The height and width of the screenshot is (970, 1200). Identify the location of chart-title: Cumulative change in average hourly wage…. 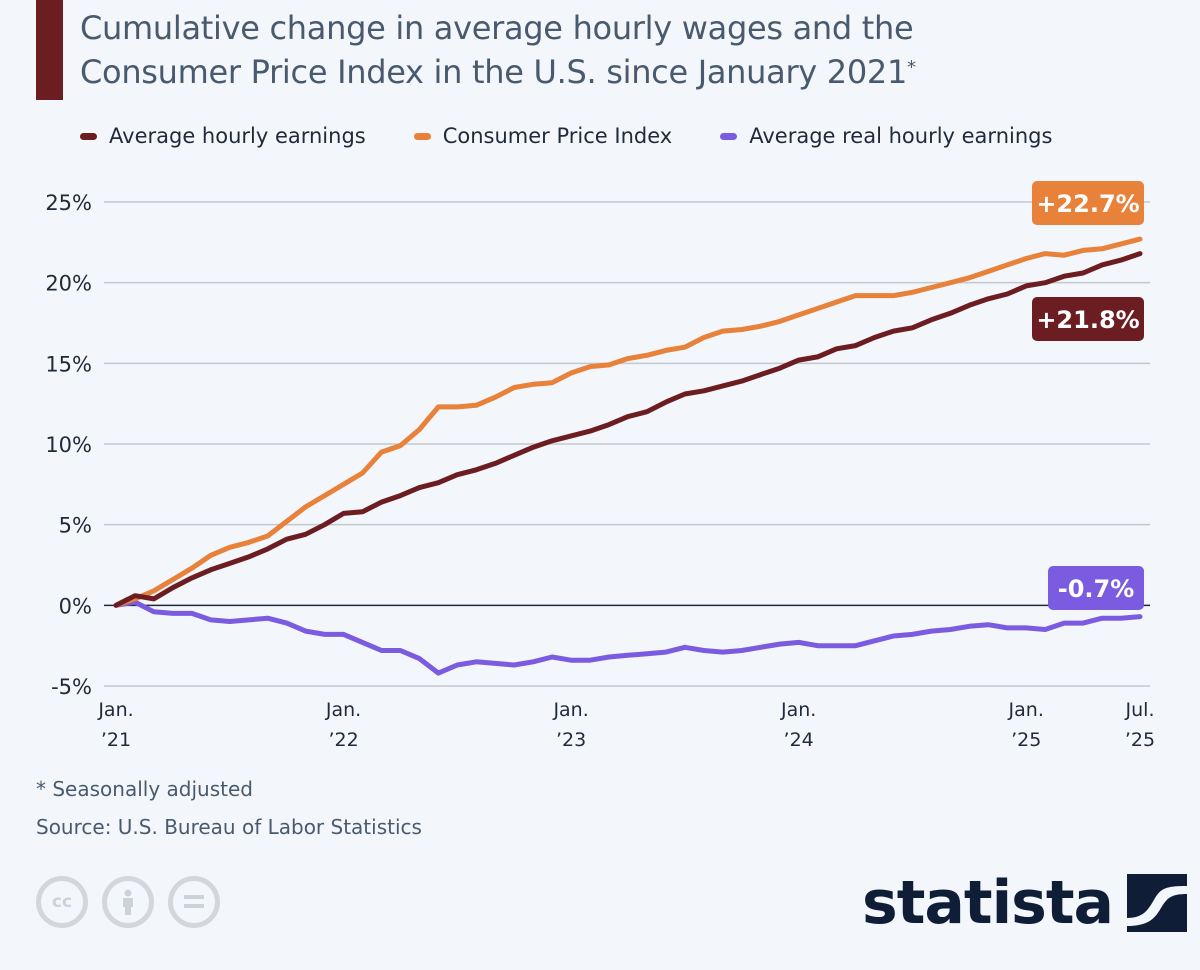
(630, 50).